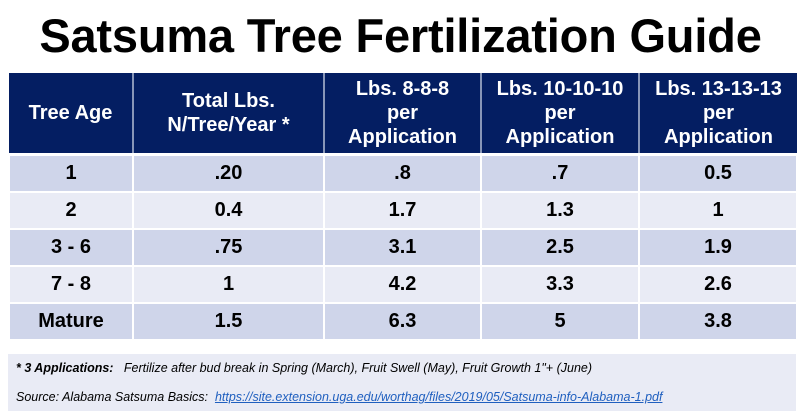 Image resolution: width=801 pixels, height=419 pixels. Describe the element at coordinates (560, 247) in the screenshot. I see `cell-10-10-10: 2.5` at that location.